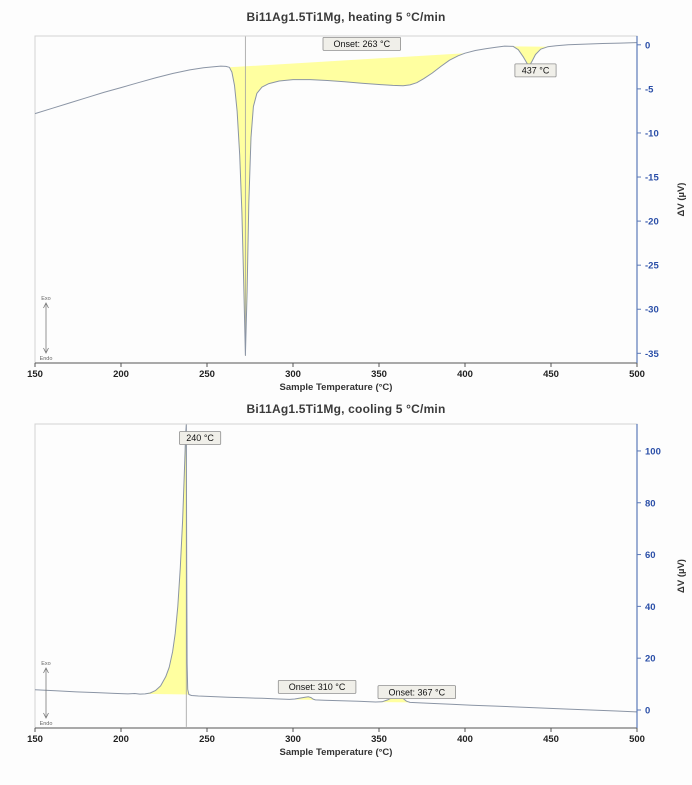  Describe the element at coordinates (653, 451) in the screenshot. I see `y-tick-label: 100` at that location.